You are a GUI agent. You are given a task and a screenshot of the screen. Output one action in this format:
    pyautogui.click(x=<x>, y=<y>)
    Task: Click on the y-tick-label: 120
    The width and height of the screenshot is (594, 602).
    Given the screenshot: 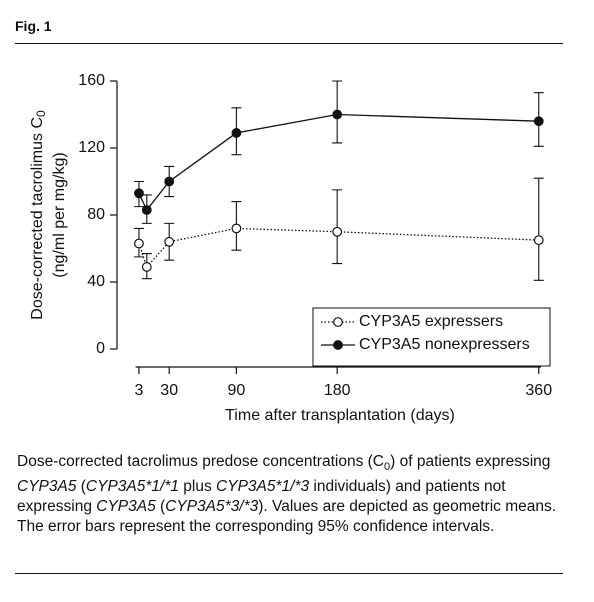 What is the action you would take?
    pyautogui.click(x=91, y=147)
    